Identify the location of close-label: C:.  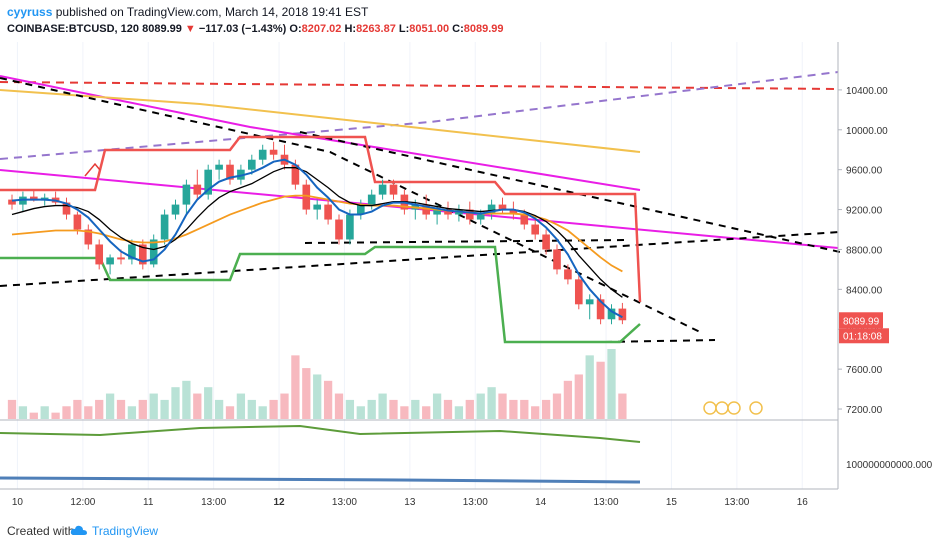
(458, 29).